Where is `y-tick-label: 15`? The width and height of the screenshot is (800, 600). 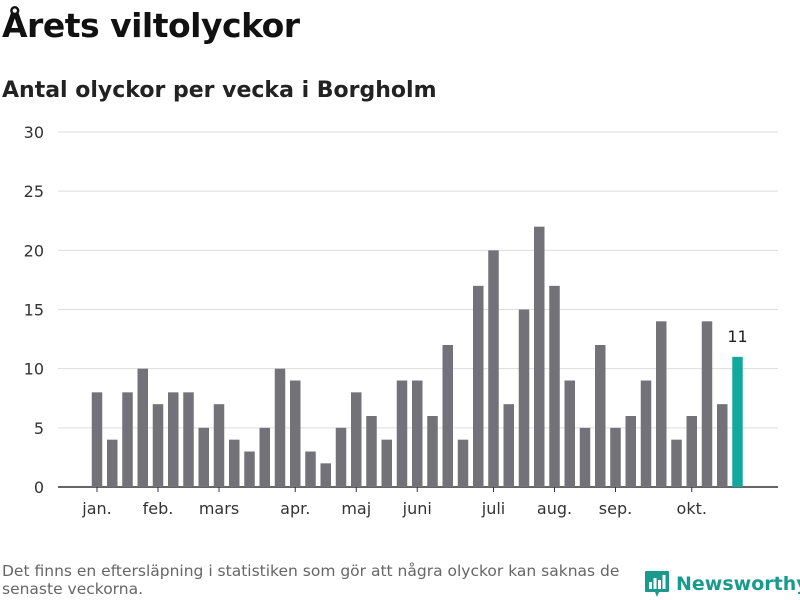 y-tick-label: 15 is located at coordinates (34, 310).